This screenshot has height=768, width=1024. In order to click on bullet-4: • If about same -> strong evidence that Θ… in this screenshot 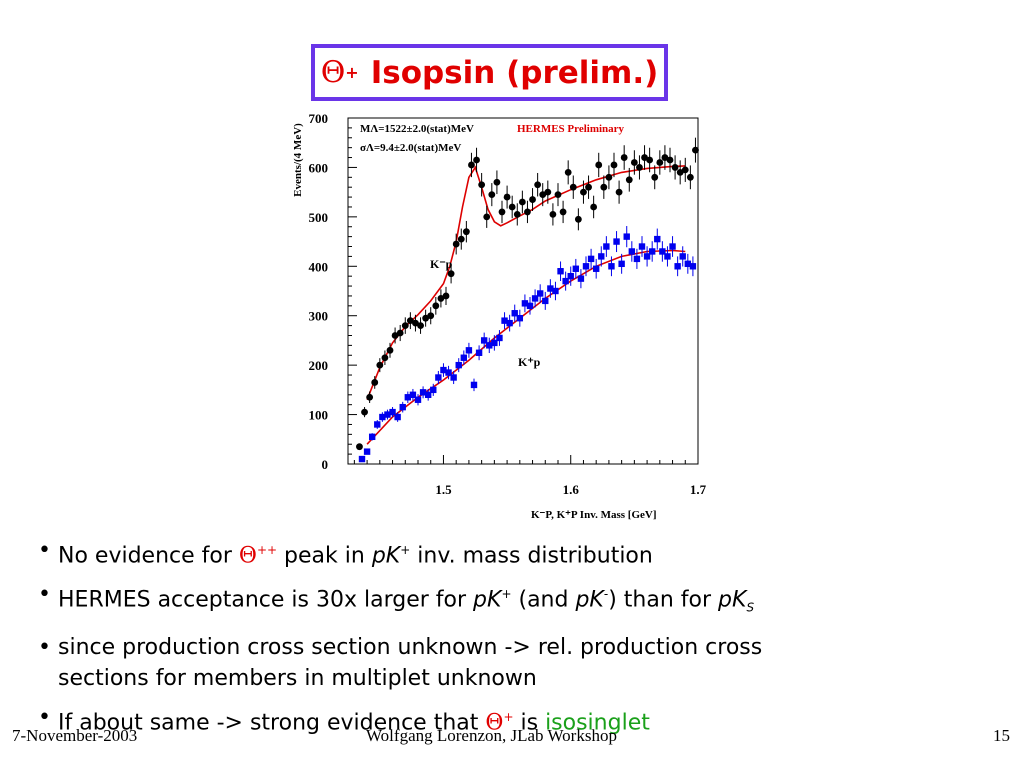, I will do `click(523, 720)`.